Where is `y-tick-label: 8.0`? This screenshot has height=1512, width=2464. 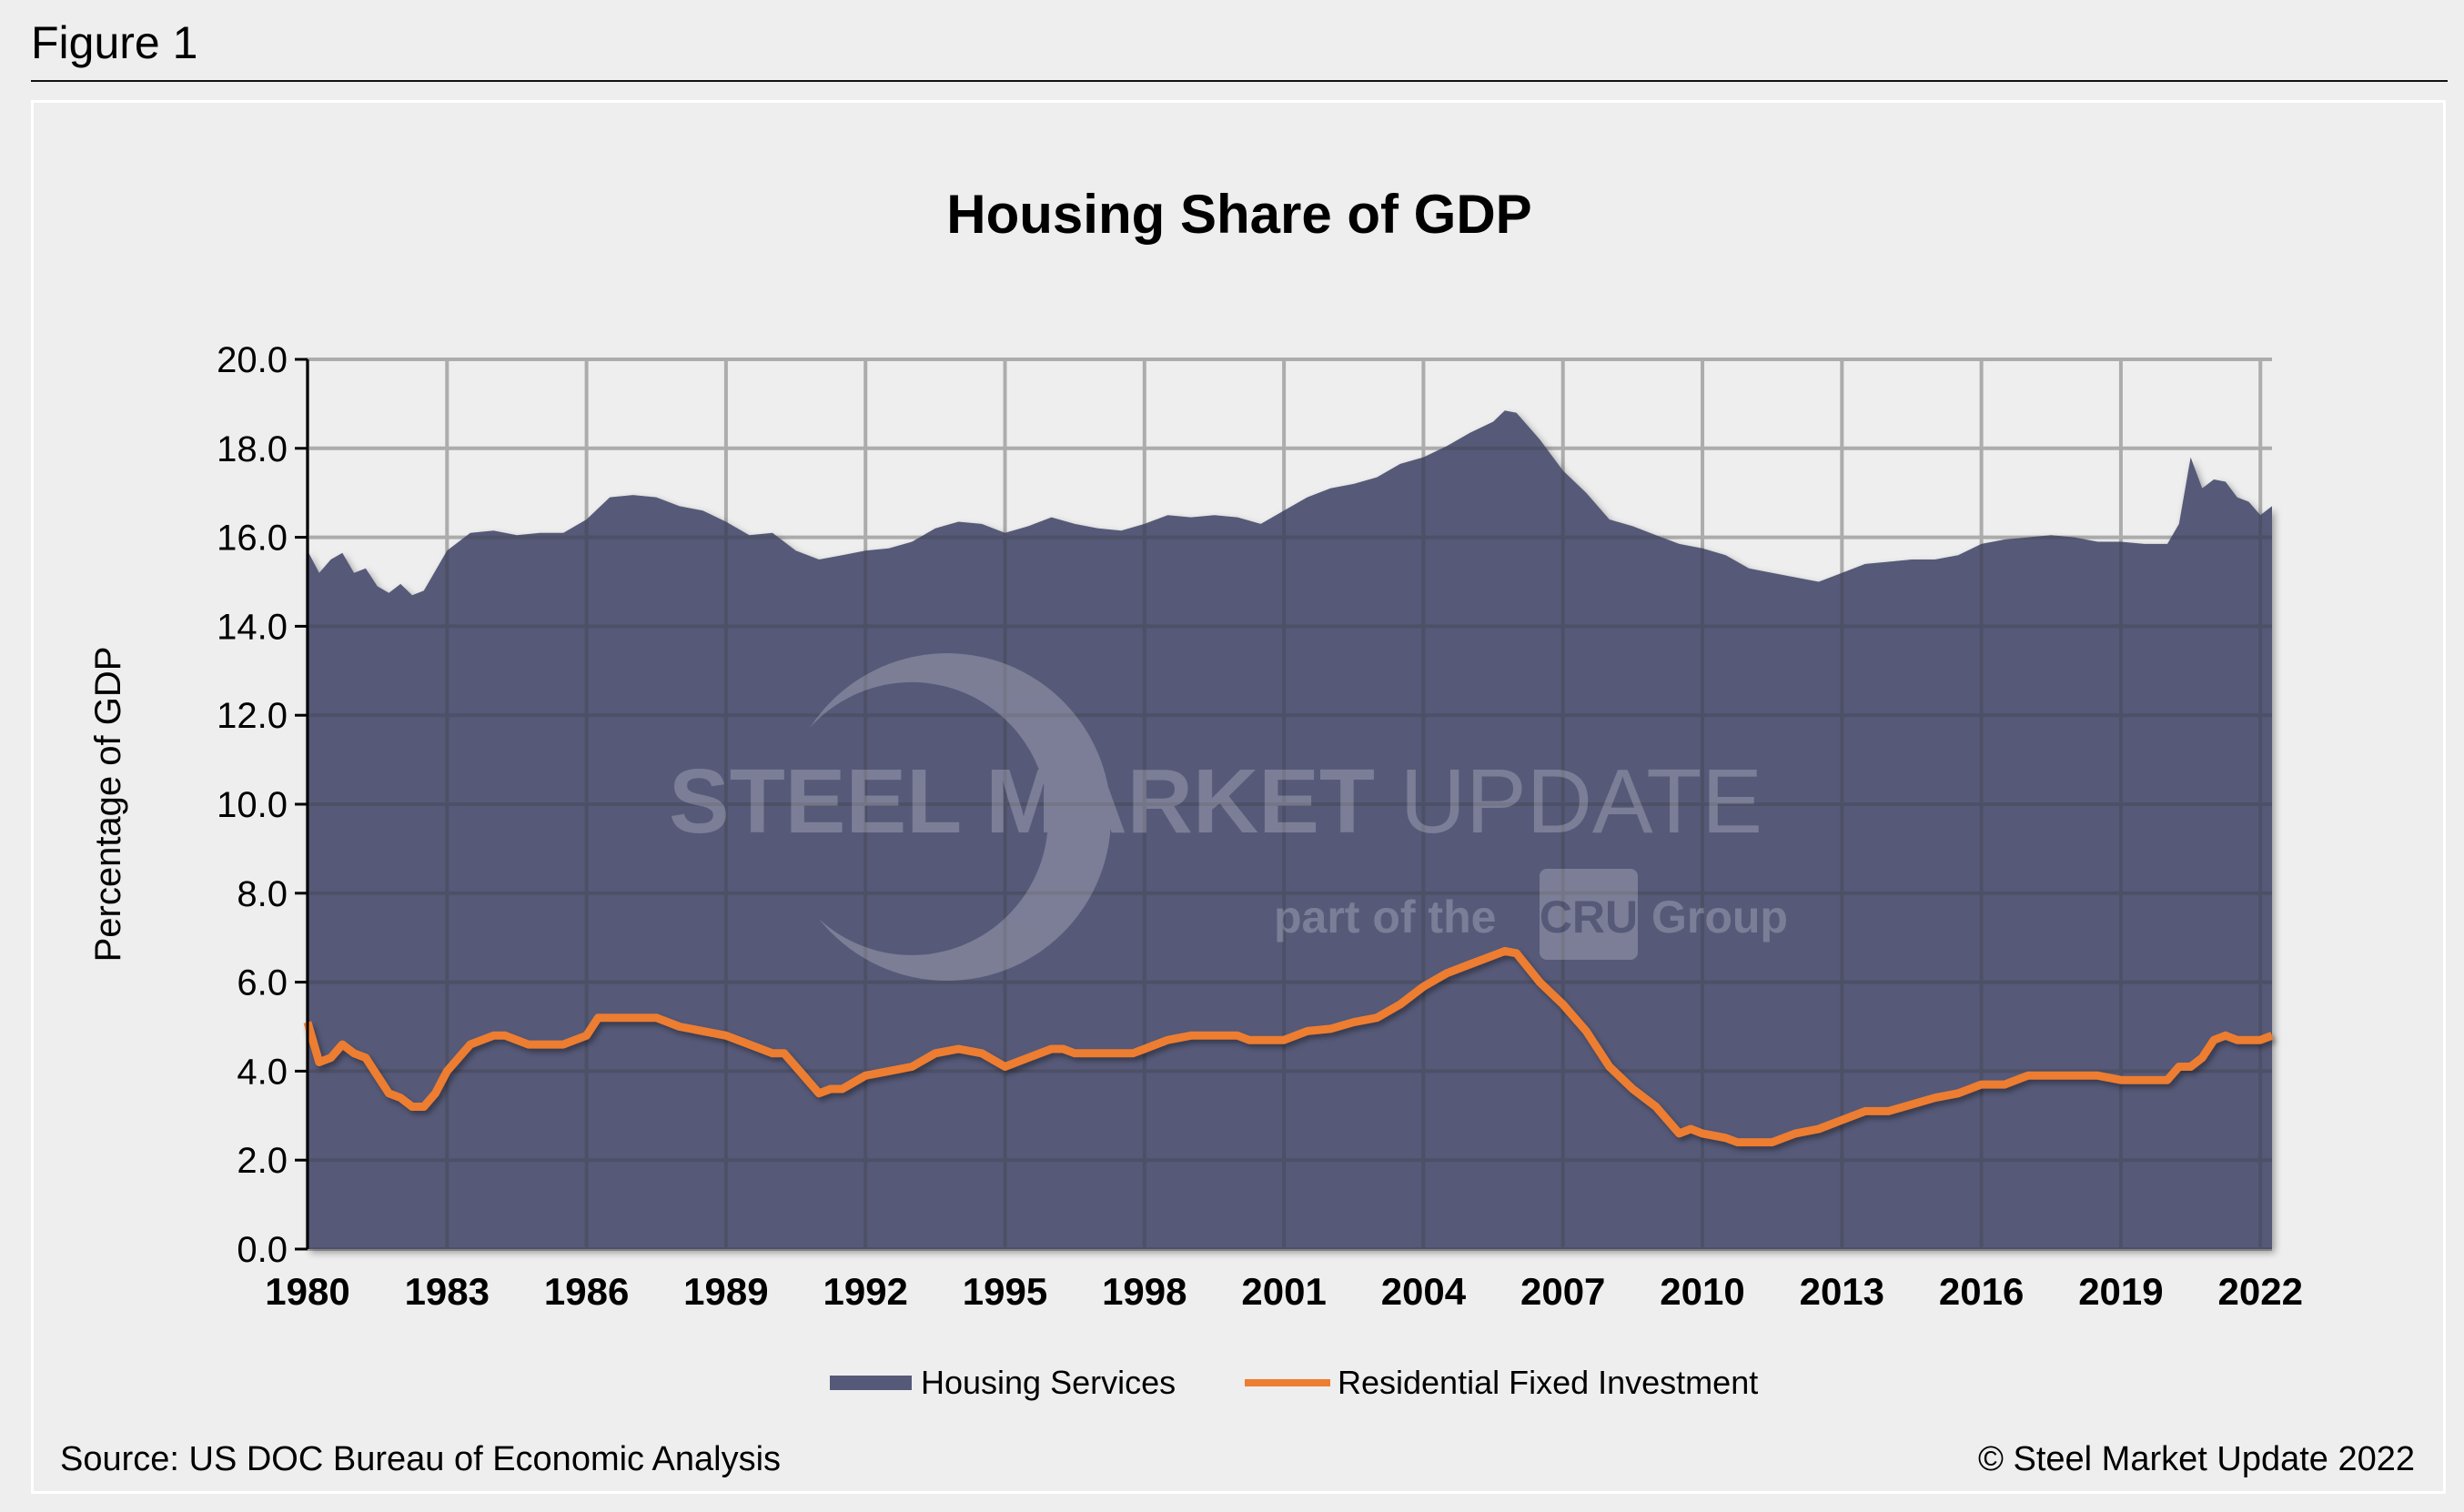
y-tick-label: 8.0 is located at coordinates (262, 894).